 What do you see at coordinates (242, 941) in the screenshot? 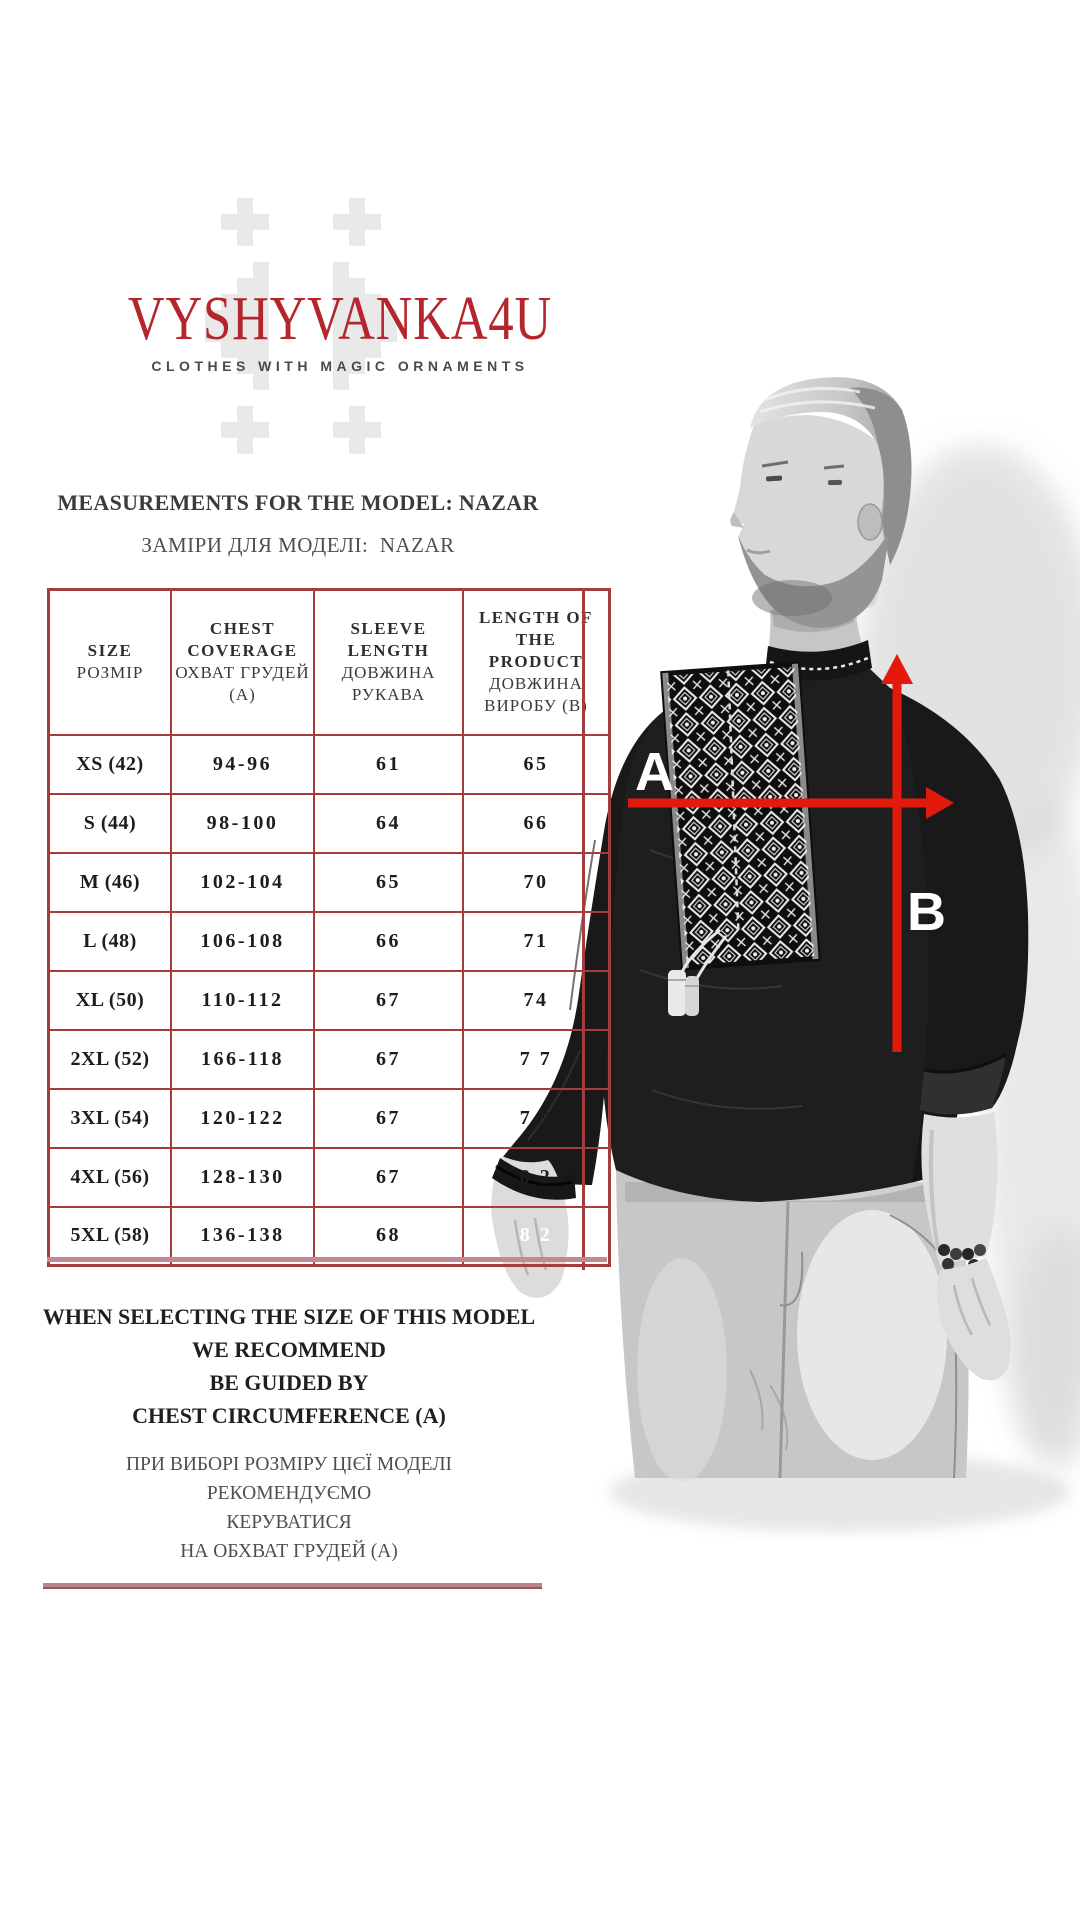
I see `chest-cell: 106-108` at bounding box center [242, 941].